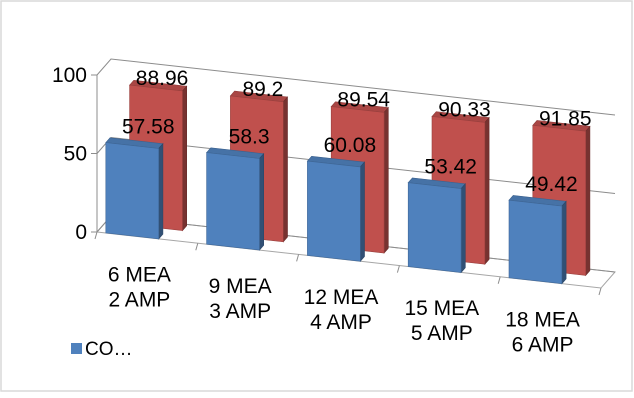 Image resolution: width=634 pixels, height=398 pixels. I want to click on x-category-label: 12 MEA 4 AMP, so click(341, 310).